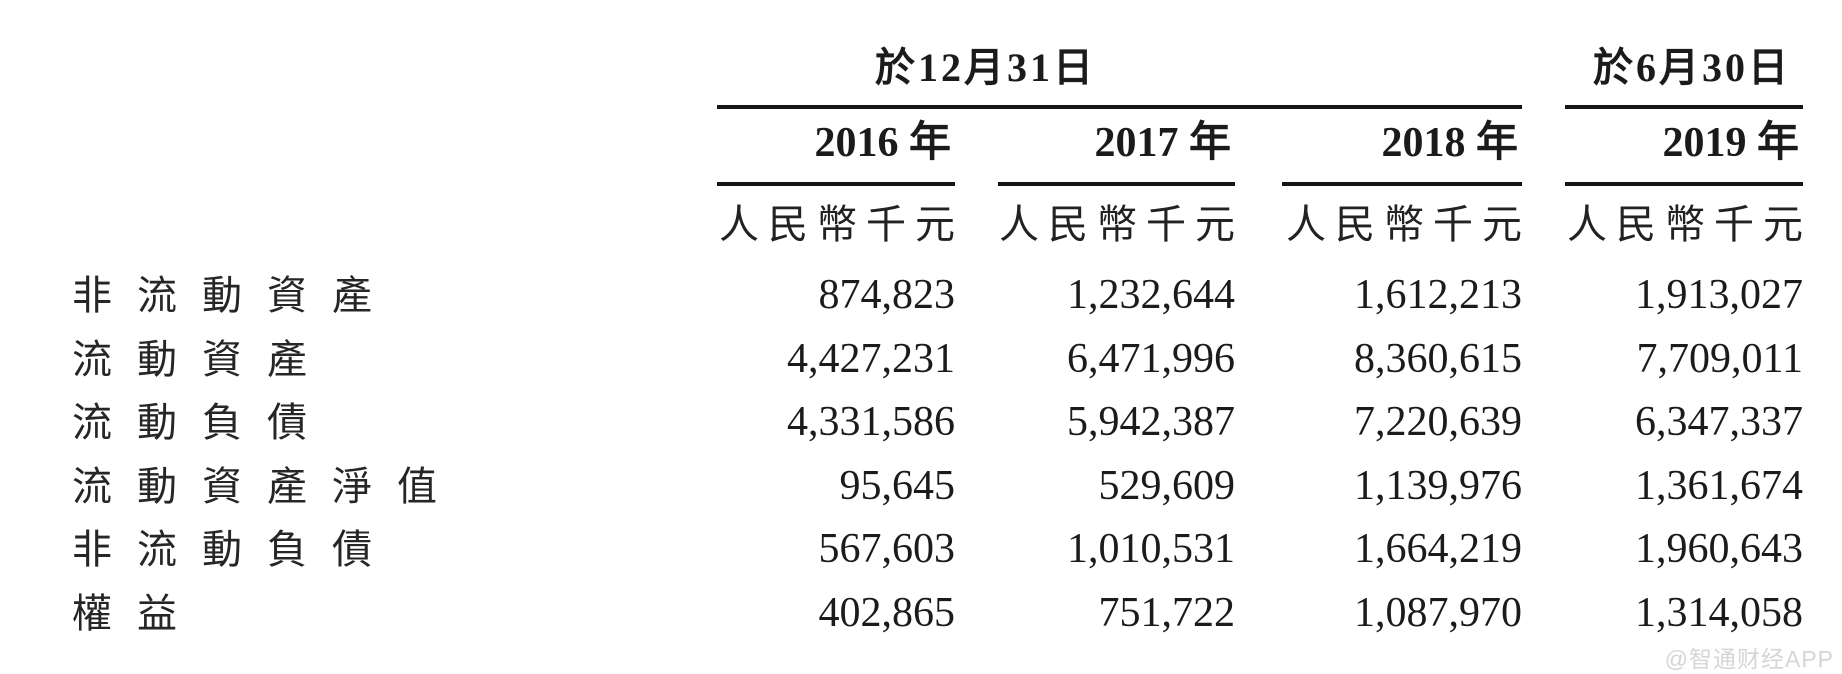 This screenshot has height=674, width=1842. I want to click on cell-value: 8,360,615, so click(1438, 358).